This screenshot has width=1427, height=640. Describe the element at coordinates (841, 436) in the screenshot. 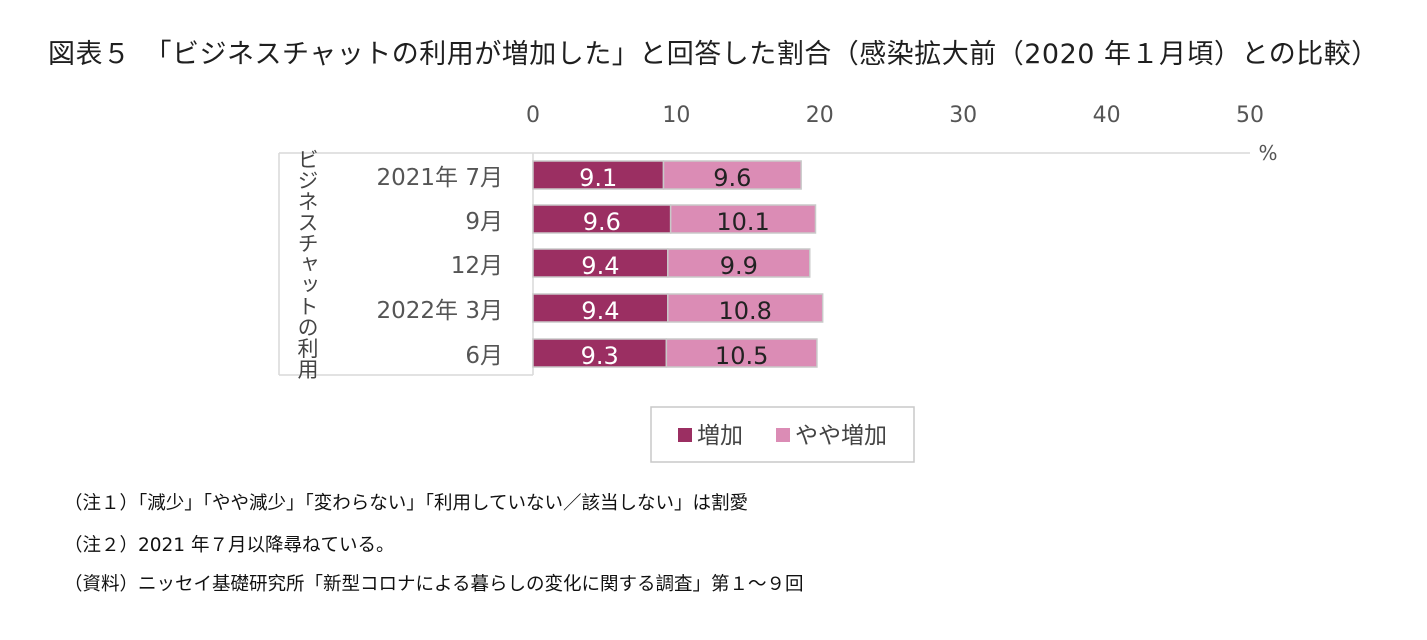

I see `legend-label: やや増加` at that location.